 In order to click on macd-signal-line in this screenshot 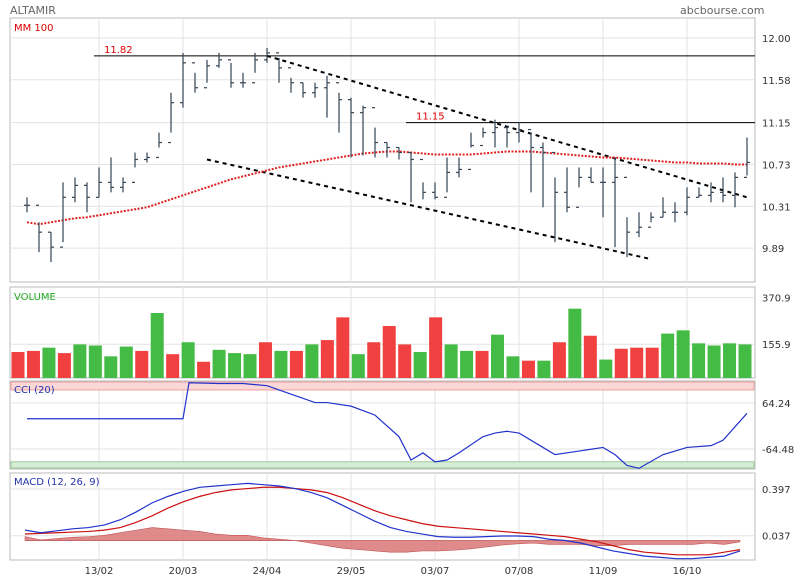, I will do `click(382, 521)`.